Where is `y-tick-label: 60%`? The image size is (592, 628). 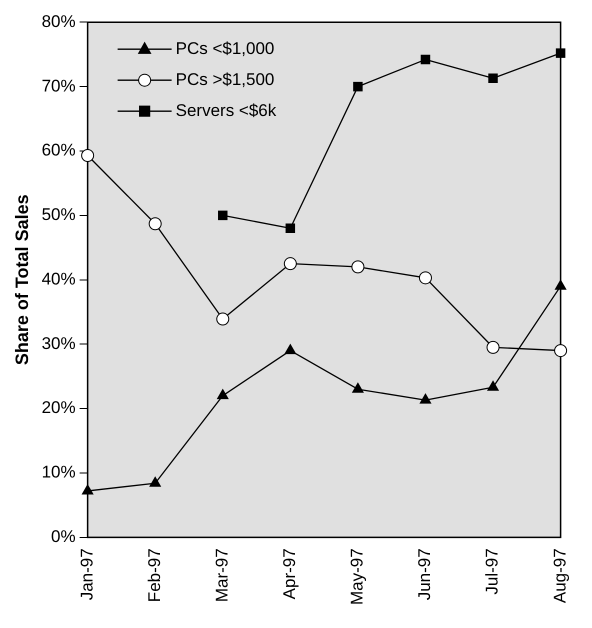 y-tick-label: 60% is located at coordinates (59, 150).